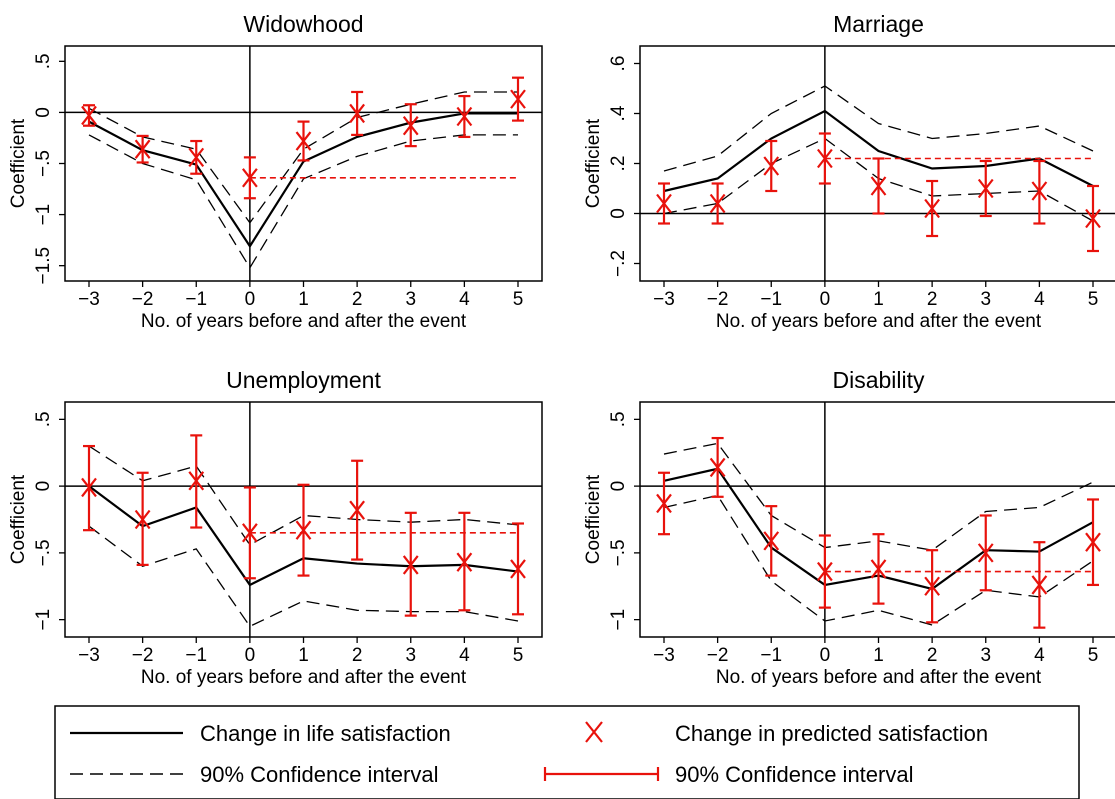  Describe the element at coordinates (932, 299) in the screenshot. I see `x-tick-label: 2` at that location.